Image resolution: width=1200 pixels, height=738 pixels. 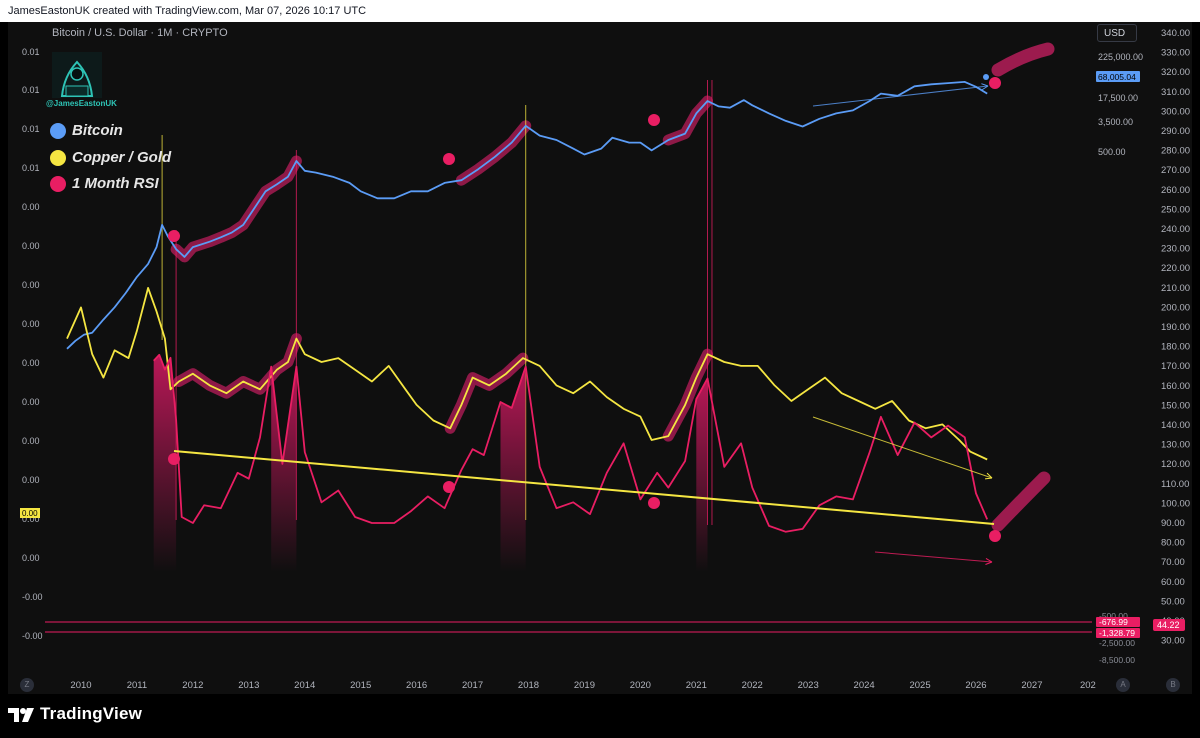 I want to click on right-axis-tick: 130.00, so click(x=1175, y=445).